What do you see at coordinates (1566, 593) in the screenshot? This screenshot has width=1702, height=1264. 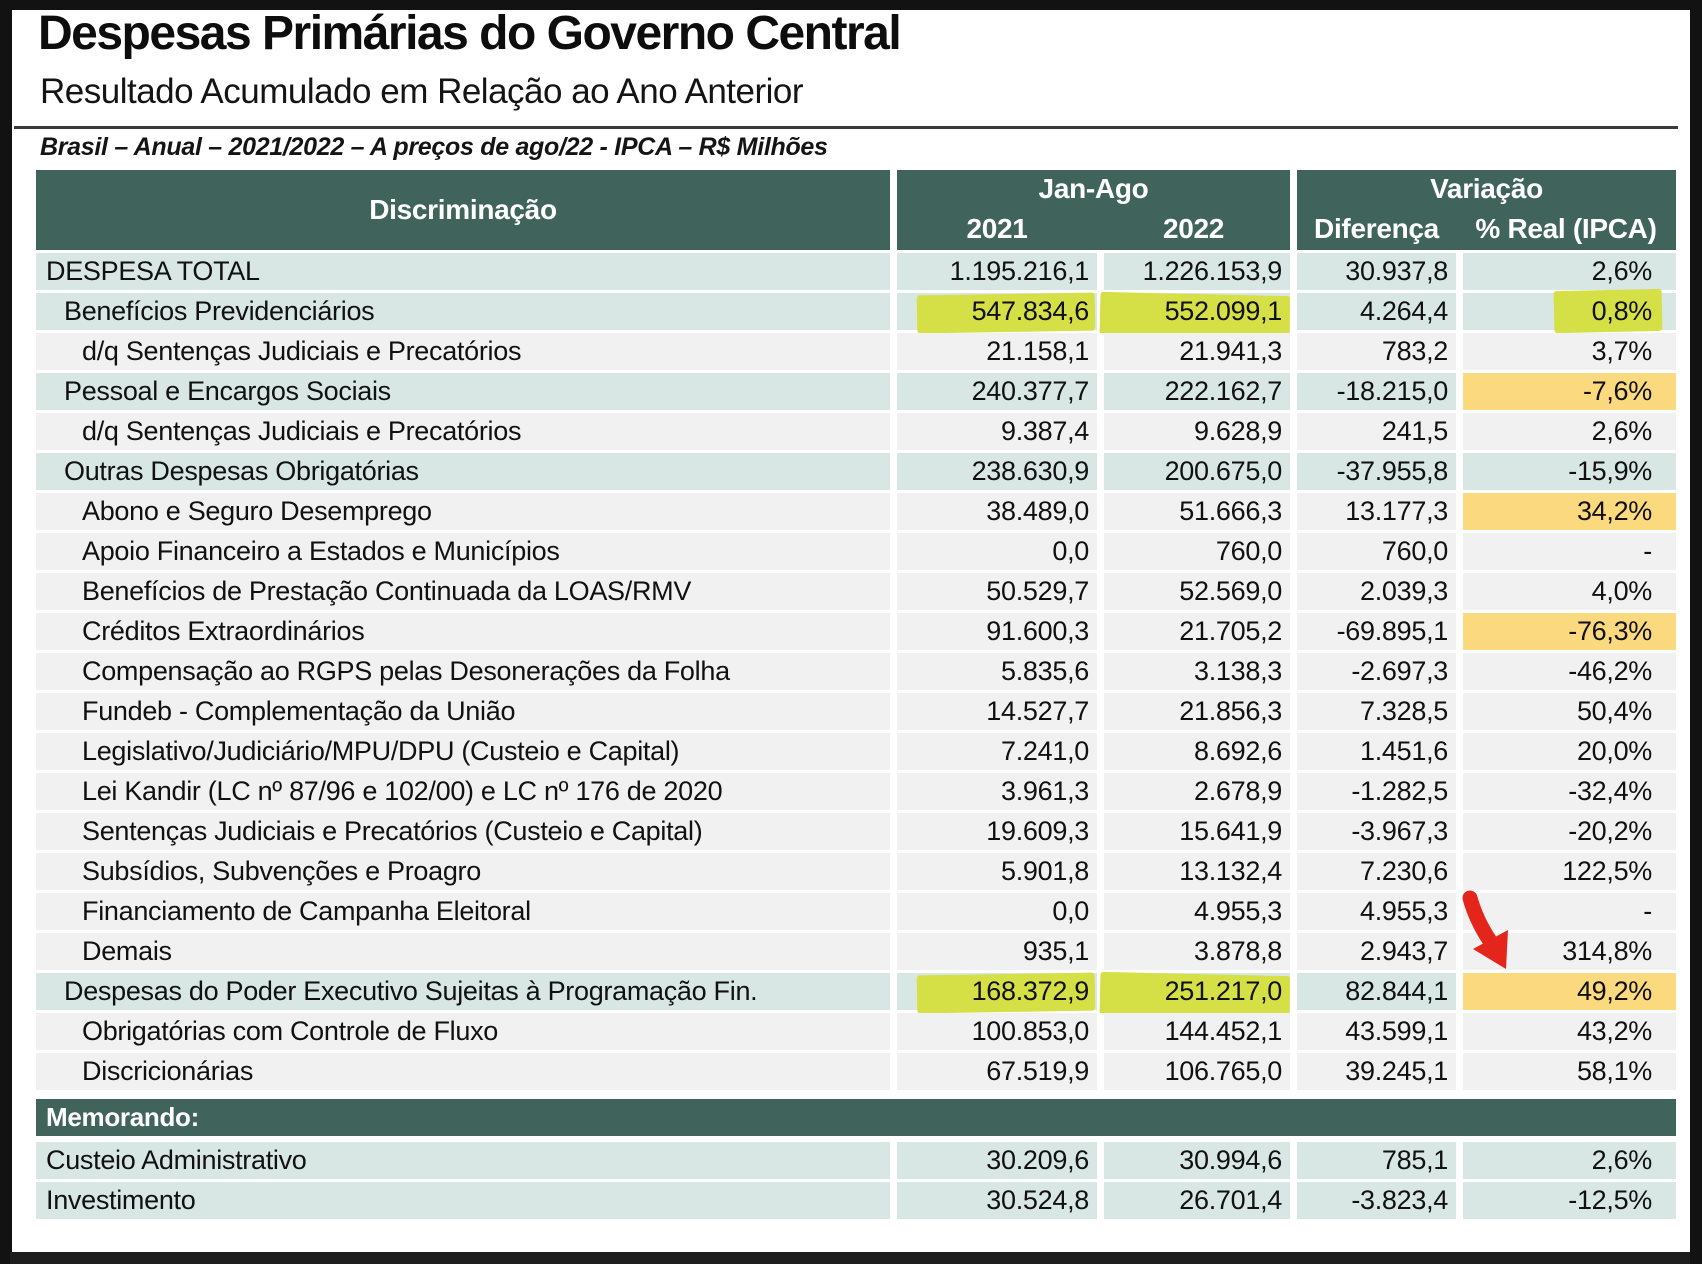 I see `cell-pct: 4,0%` at bounding box center [1566, 593].